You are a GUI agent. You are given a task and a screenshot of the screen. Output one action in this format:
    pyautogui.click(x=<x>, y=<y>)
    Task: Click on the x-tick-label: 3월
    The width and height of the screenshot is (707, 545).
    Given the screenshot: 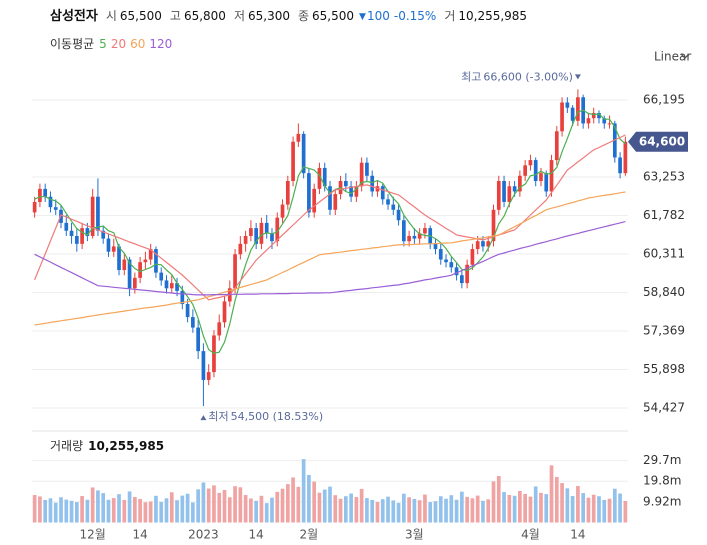 What is the action you would take?
    pyautogui.click(x=414, y=535)
    